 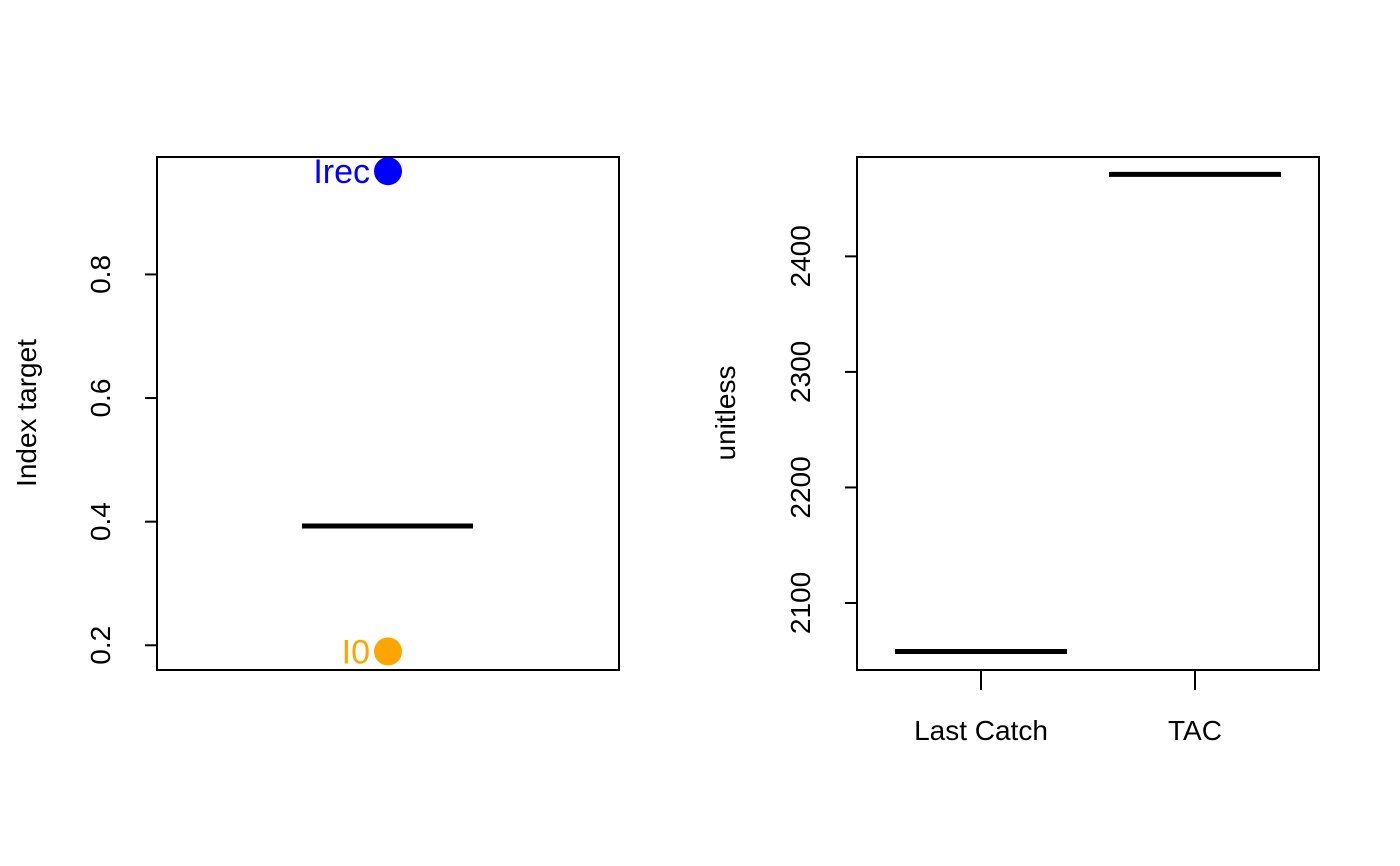 What do you see at coordinates (800, 372) in the screenshot?
I see `y-tick-label: 2300` at bounding box center [800, 372].